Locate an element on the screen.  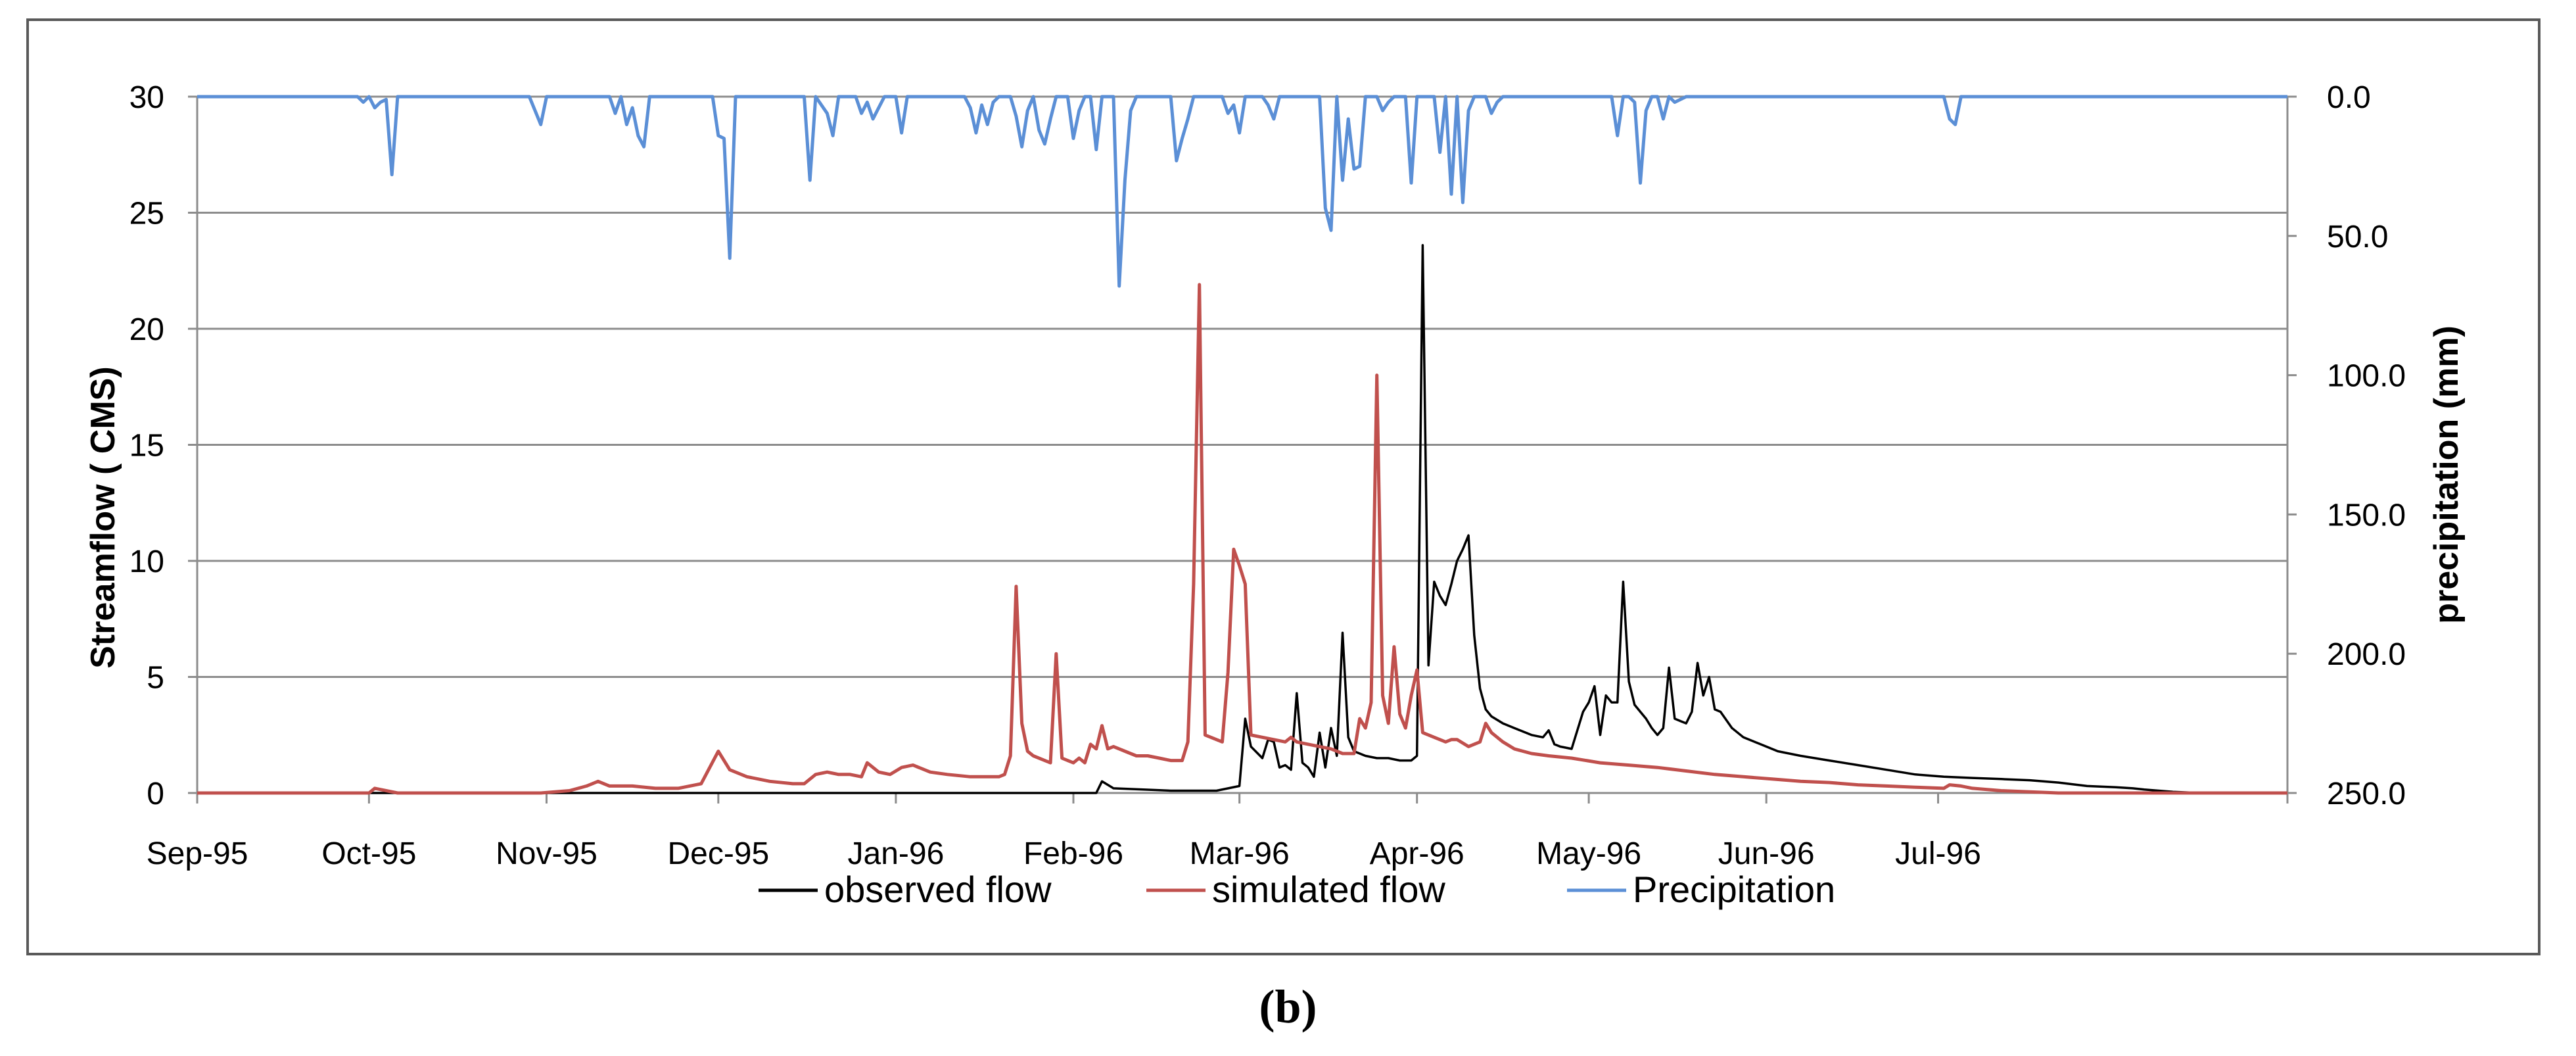
legend-item: observed flow is located at coordinates (906, 889).